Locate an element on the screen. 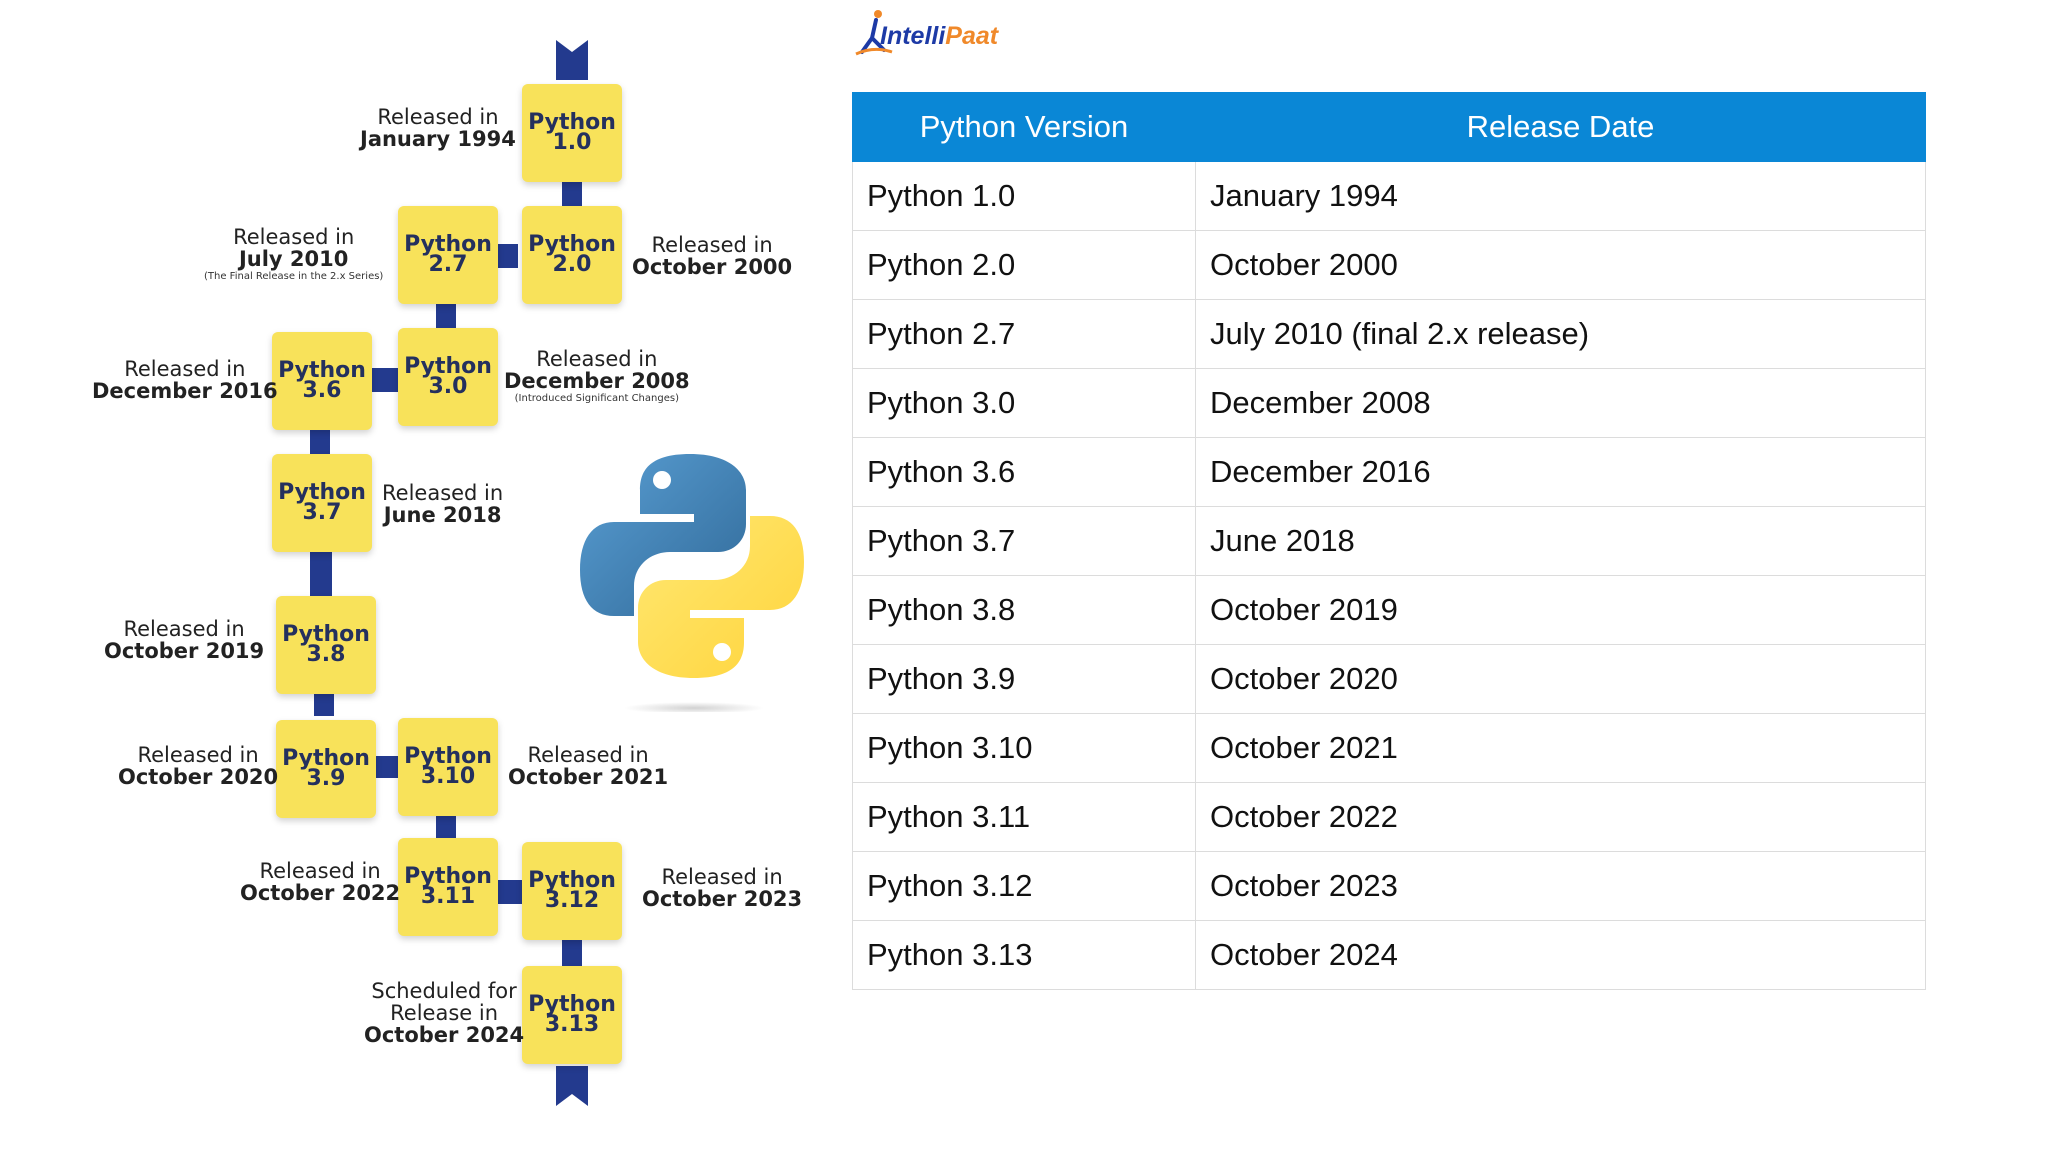 The width and height of the screenshot is (2048, 1152). table-row: Python 3.13 October 2024 is located at coordinates (1389, 955).